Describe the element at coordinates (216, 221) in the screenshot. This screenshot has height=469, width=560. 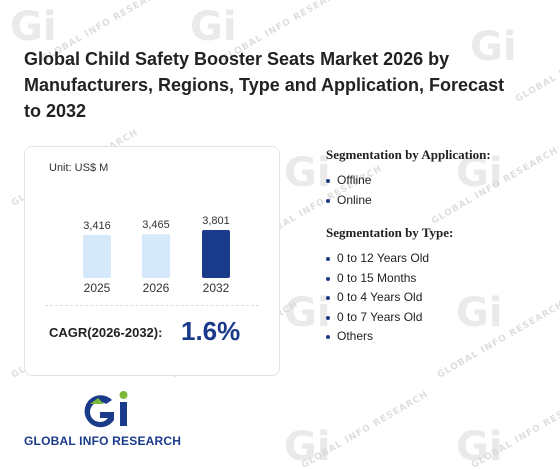
I see `bar-value-label: 3,801` at that location.